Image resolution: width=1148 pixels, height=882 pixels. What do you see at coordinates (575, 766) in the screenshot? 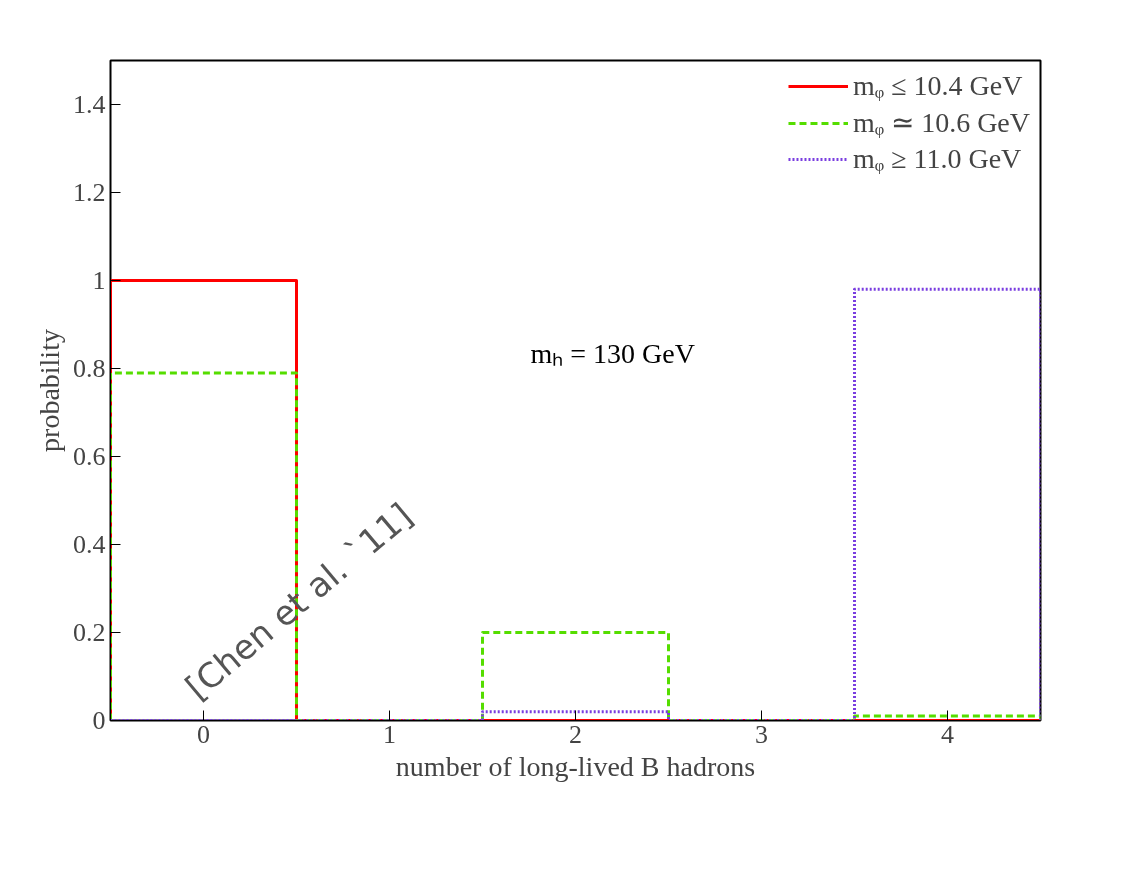
I see `x-axis-title: number of long-lived B hadrons` at bounding box center [575, 766].